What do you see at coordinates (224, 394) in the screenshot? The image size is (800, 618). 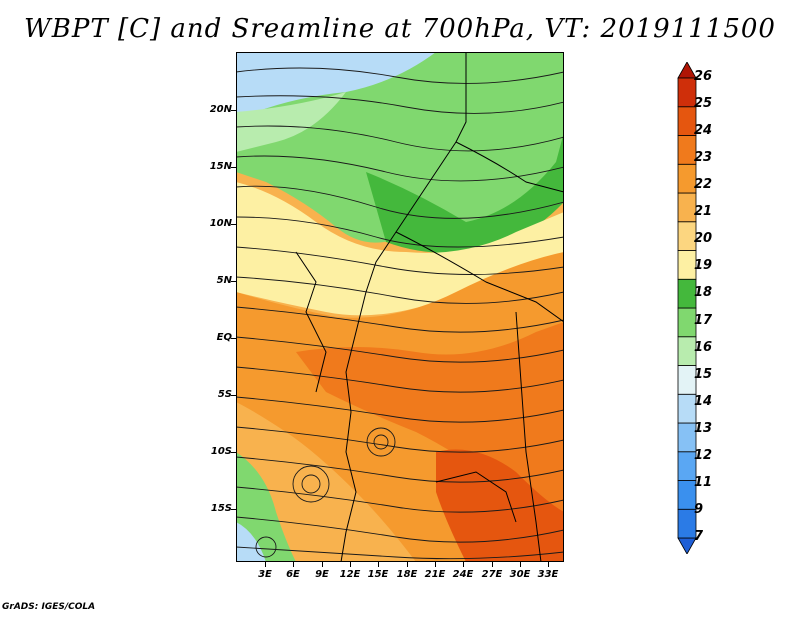 I see `lat-label-5s: 5S` at bounding box center [224, 394].